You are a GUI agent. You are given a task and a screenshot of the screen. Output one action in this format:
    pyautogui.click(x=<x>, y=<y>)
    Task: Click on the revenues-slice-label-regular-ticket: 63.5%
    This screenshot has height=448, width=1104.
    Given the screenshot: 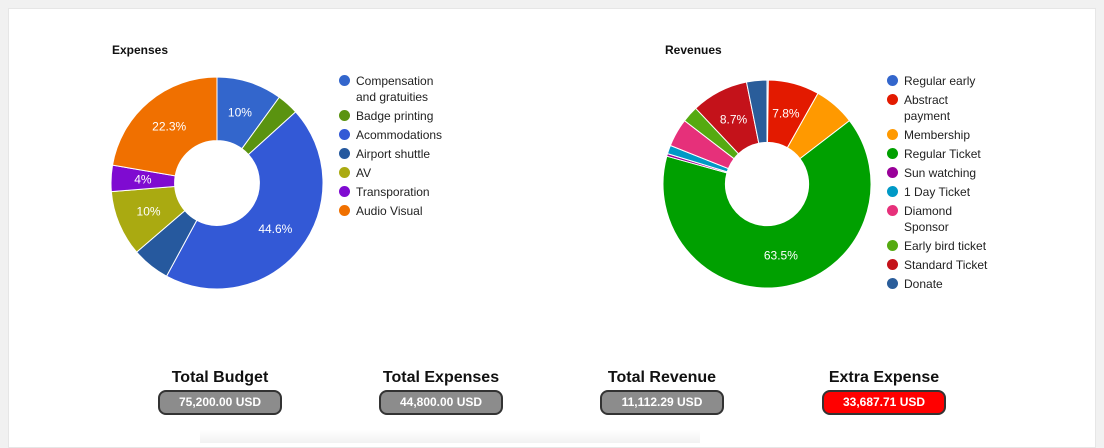 What is the action you would take?
    pyautogui.click(x=781, y=255)
    